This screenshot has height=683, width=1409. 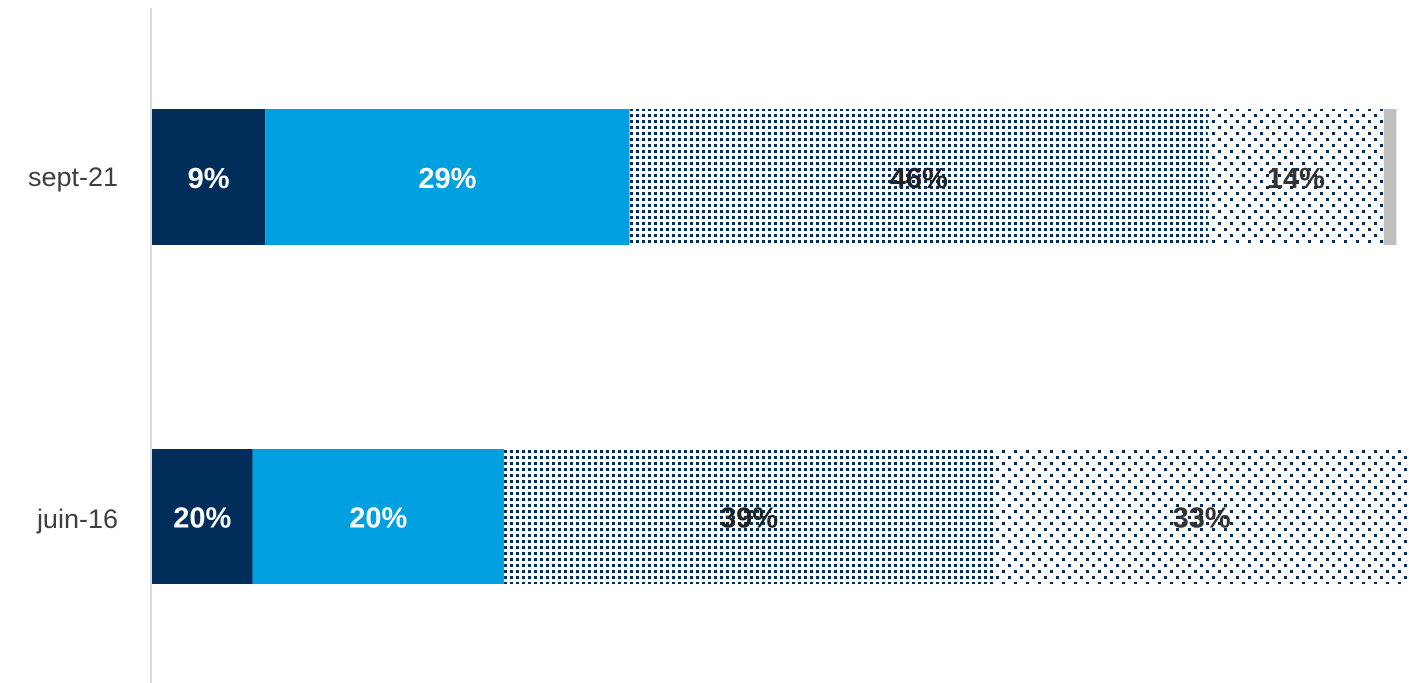 I want to click on value-label-sept-21-series-3: 46%, so click(x=919, y=179).